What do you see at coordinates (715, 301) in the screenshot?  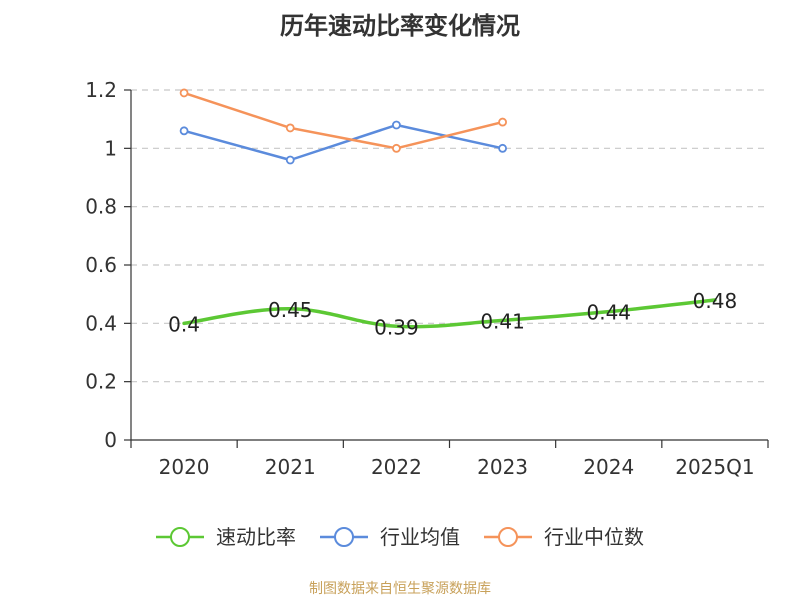 I see `data-label: 0.48` at bounding box center [715, 301].